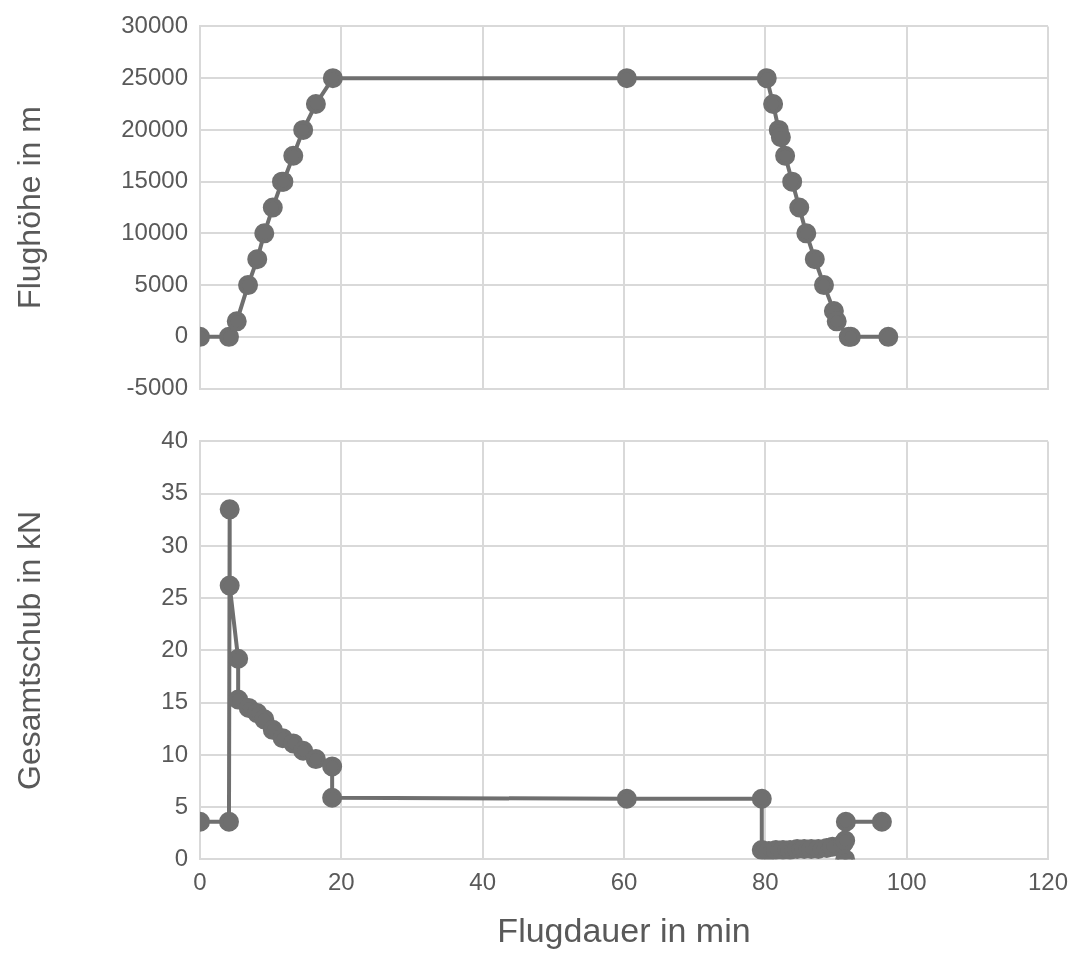 The height and width of the screenshot is (963, 1078). What do you see at coordinates (154, 231) in the screenshot?
I see `y-tick-label: 10000` at bounding box center [154, 231].